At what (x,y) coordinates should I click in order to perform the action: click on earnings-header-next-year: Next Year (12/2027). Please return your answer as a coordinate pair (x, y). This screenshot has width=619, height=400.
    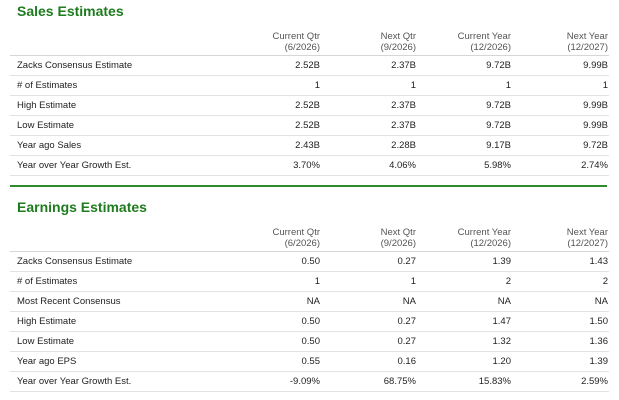
    Looking at the image, I should click on (560, 238).